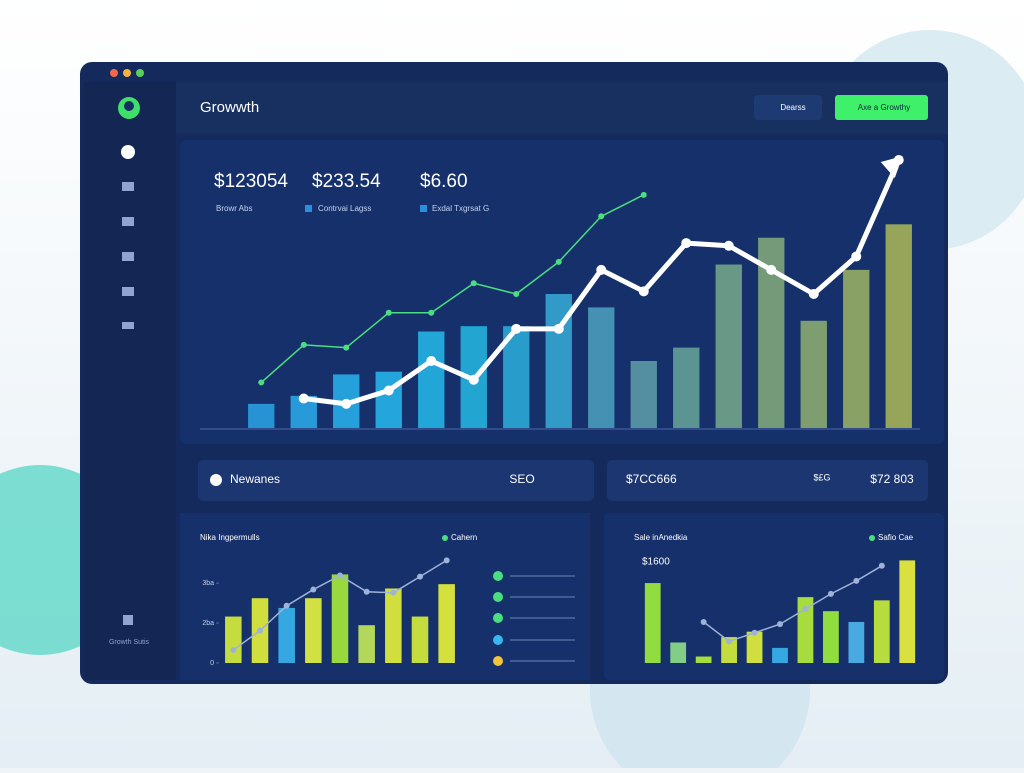  Describe the element at coordinates (129, 106) in the screenshot. I see `avatar-head` at that location.